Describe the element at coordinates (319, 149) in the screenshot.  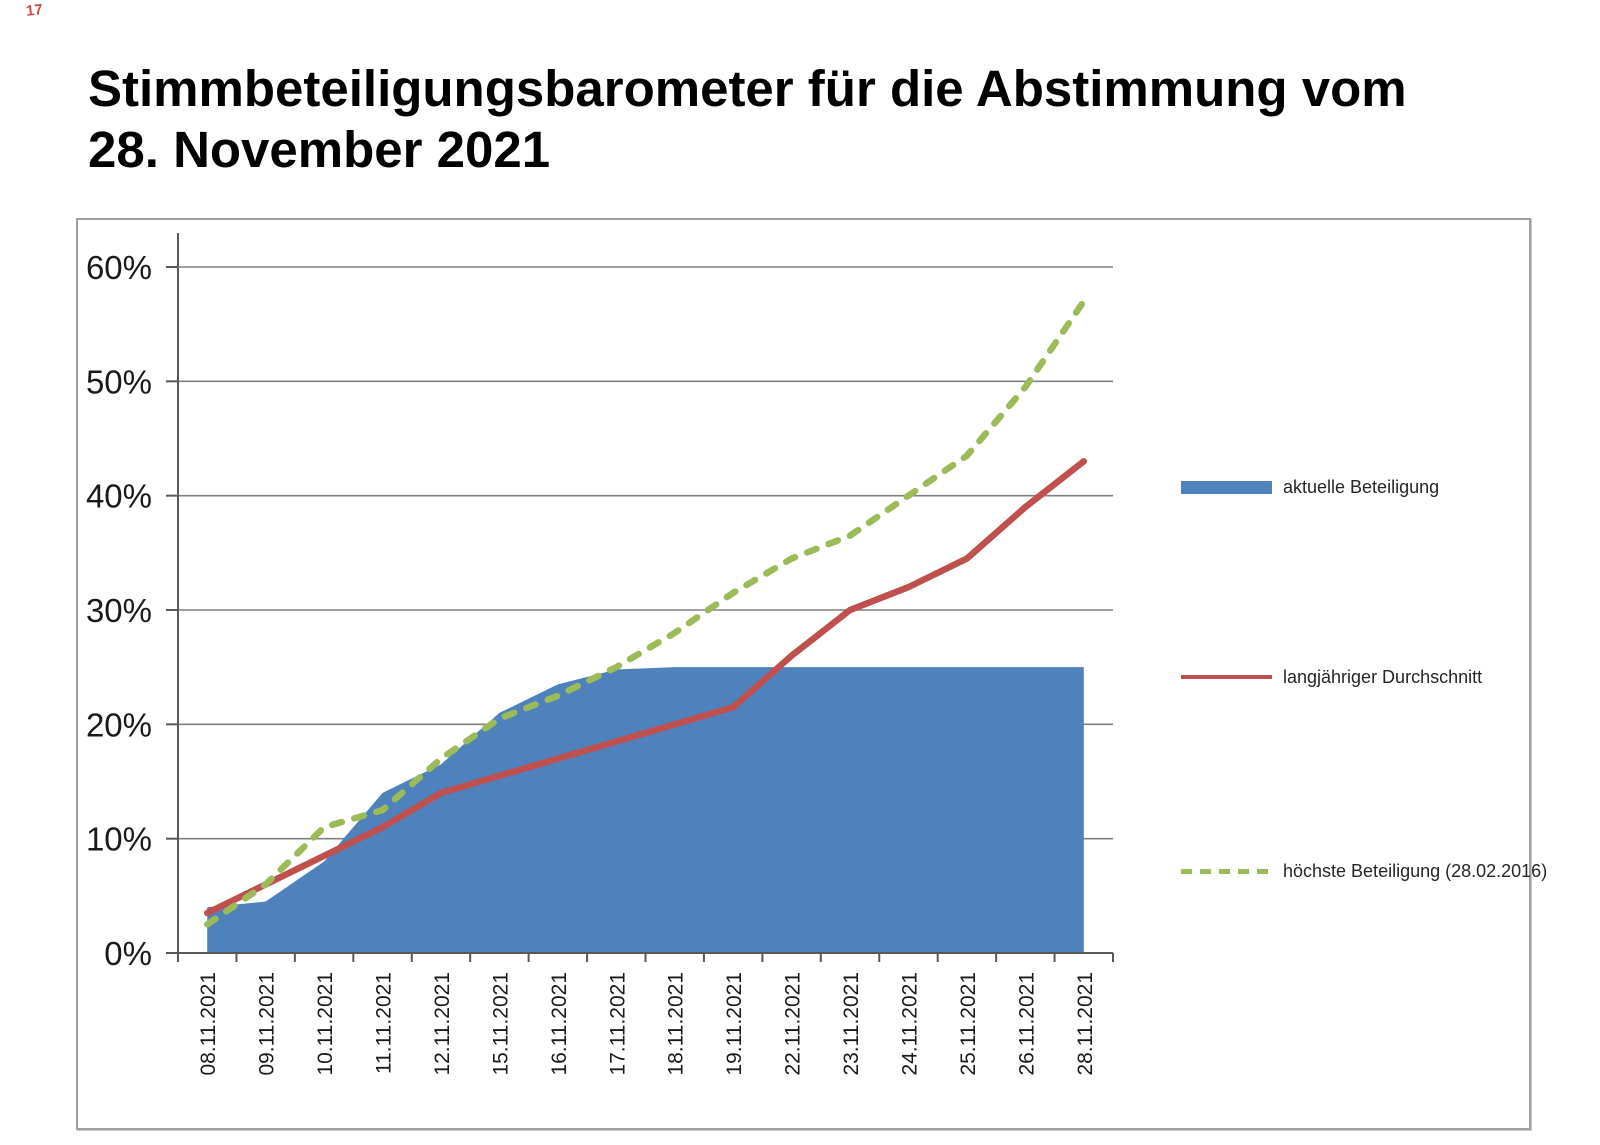
I see `page-title-line2: 28. November 2021` at that location.